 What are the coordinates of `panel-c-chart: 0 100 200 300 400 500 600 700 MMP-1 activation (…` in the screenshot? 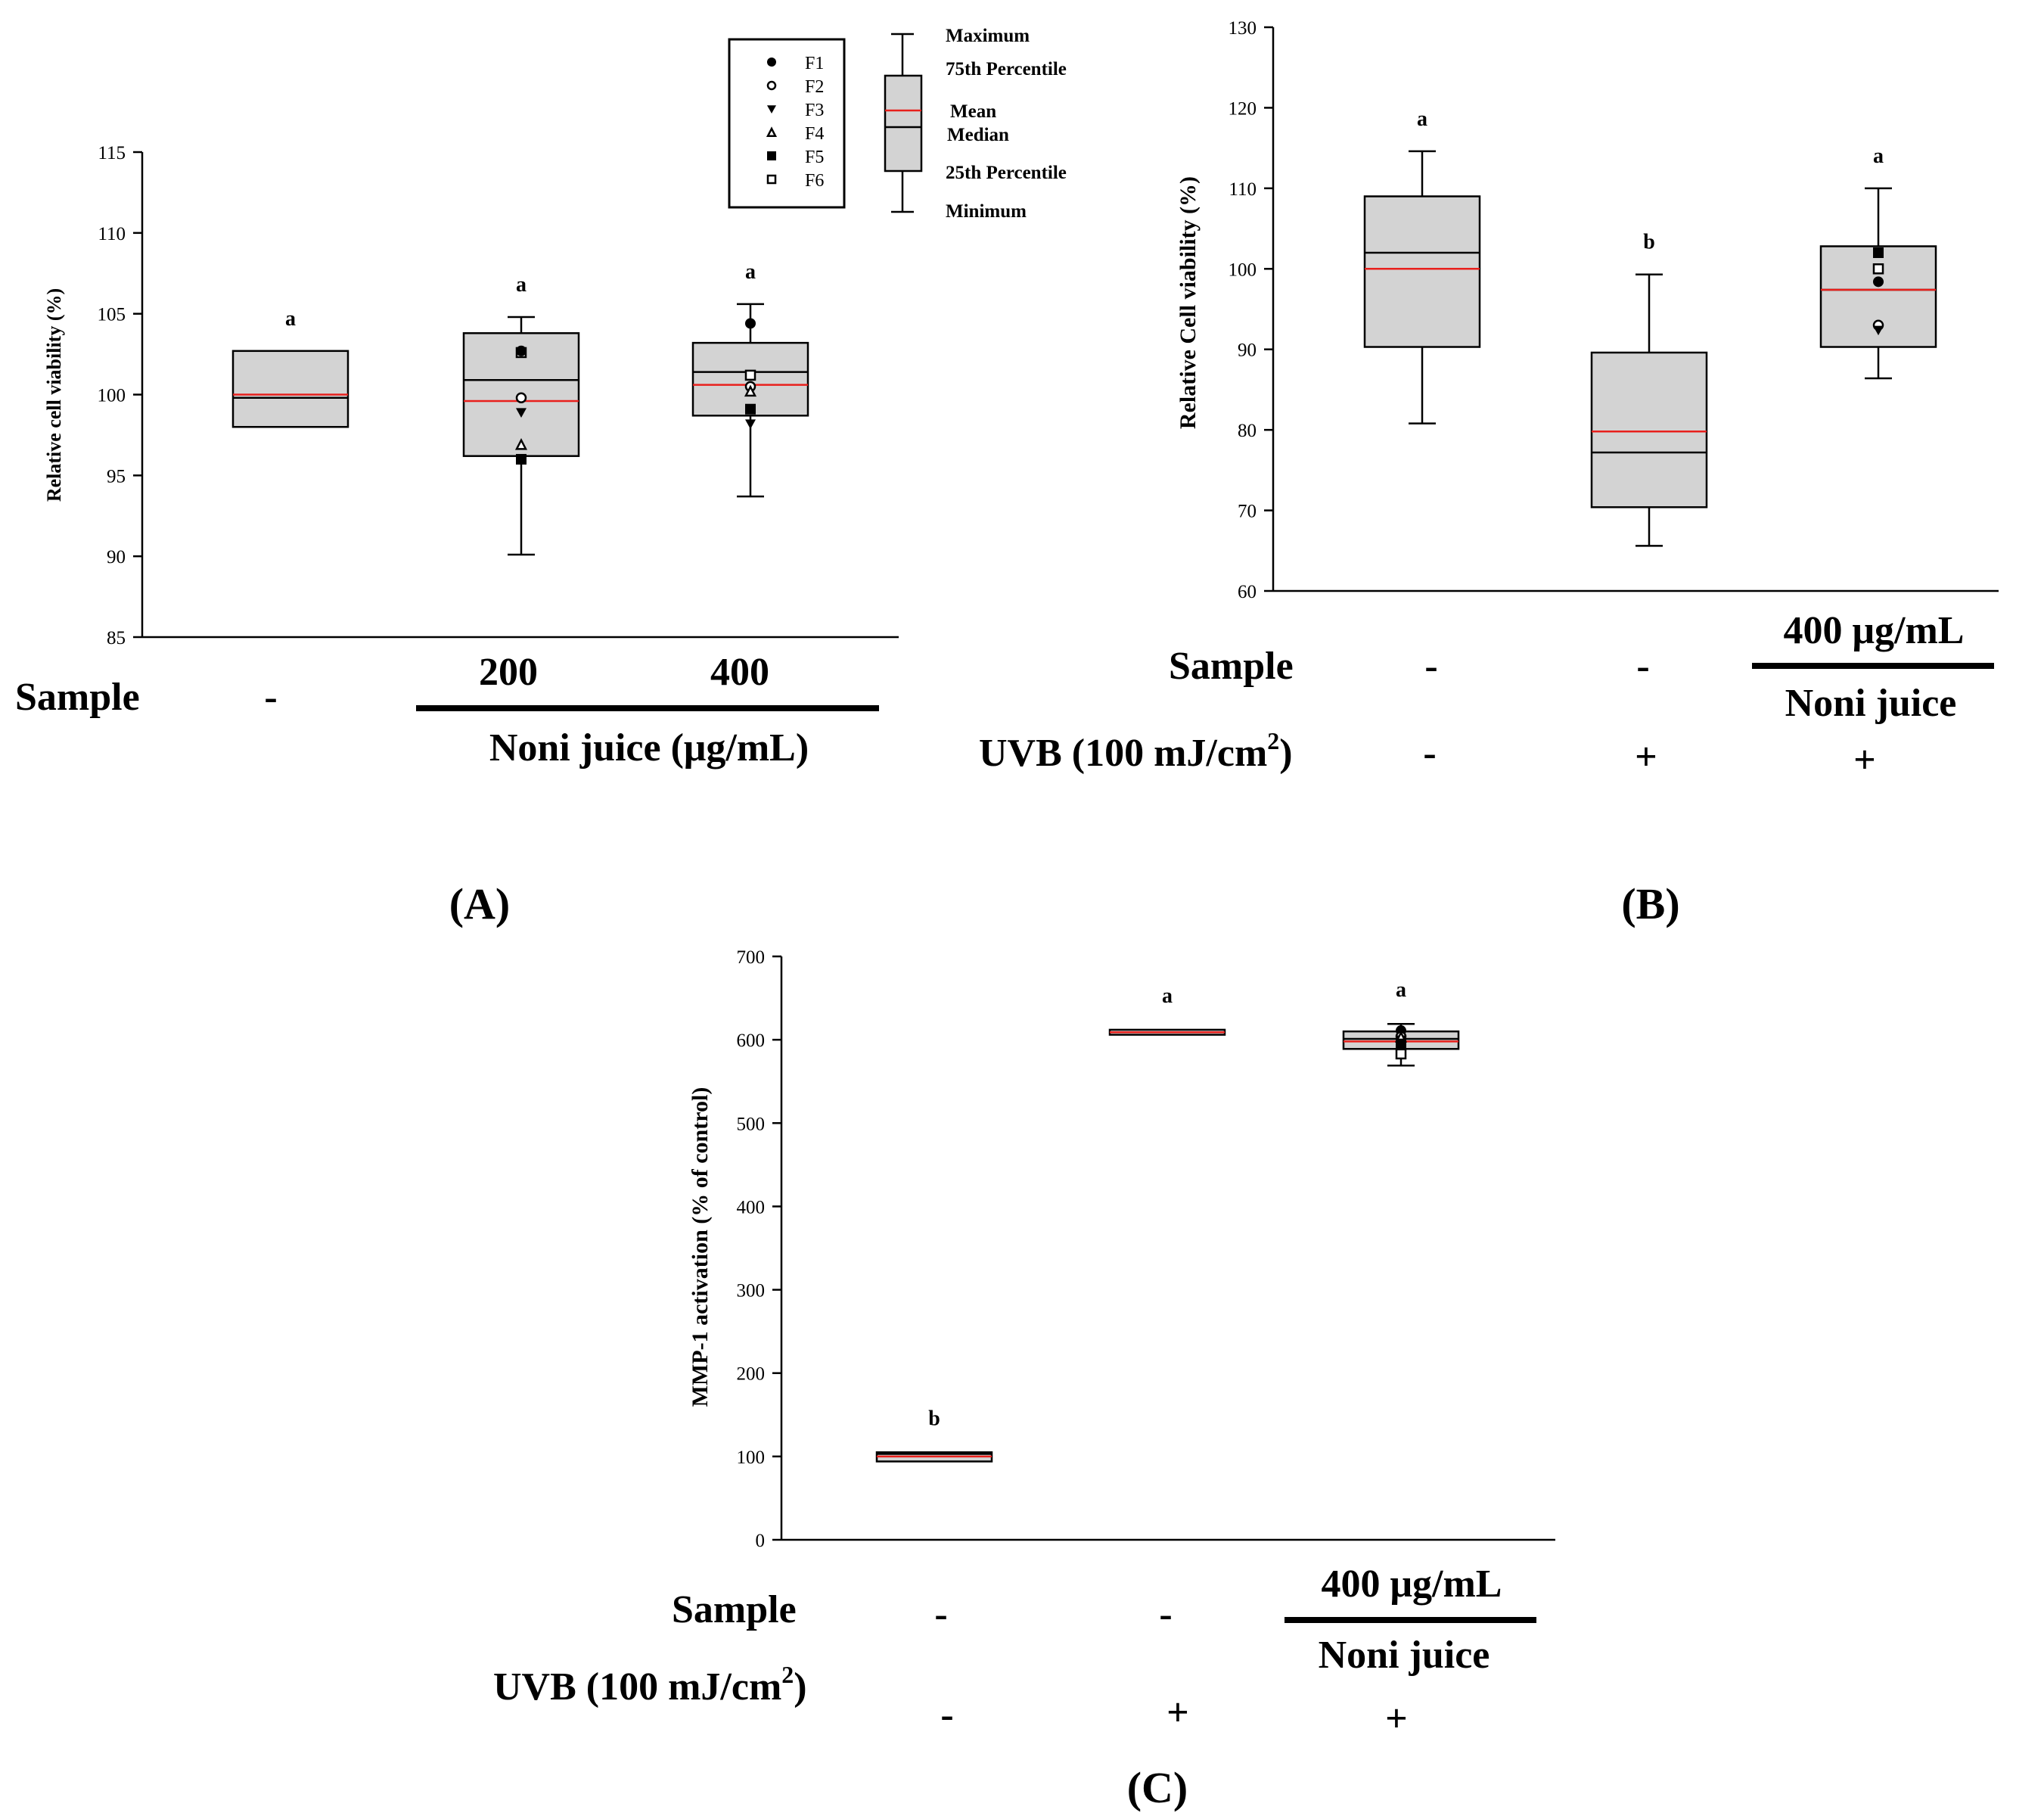 It's located at (1121, 1249).